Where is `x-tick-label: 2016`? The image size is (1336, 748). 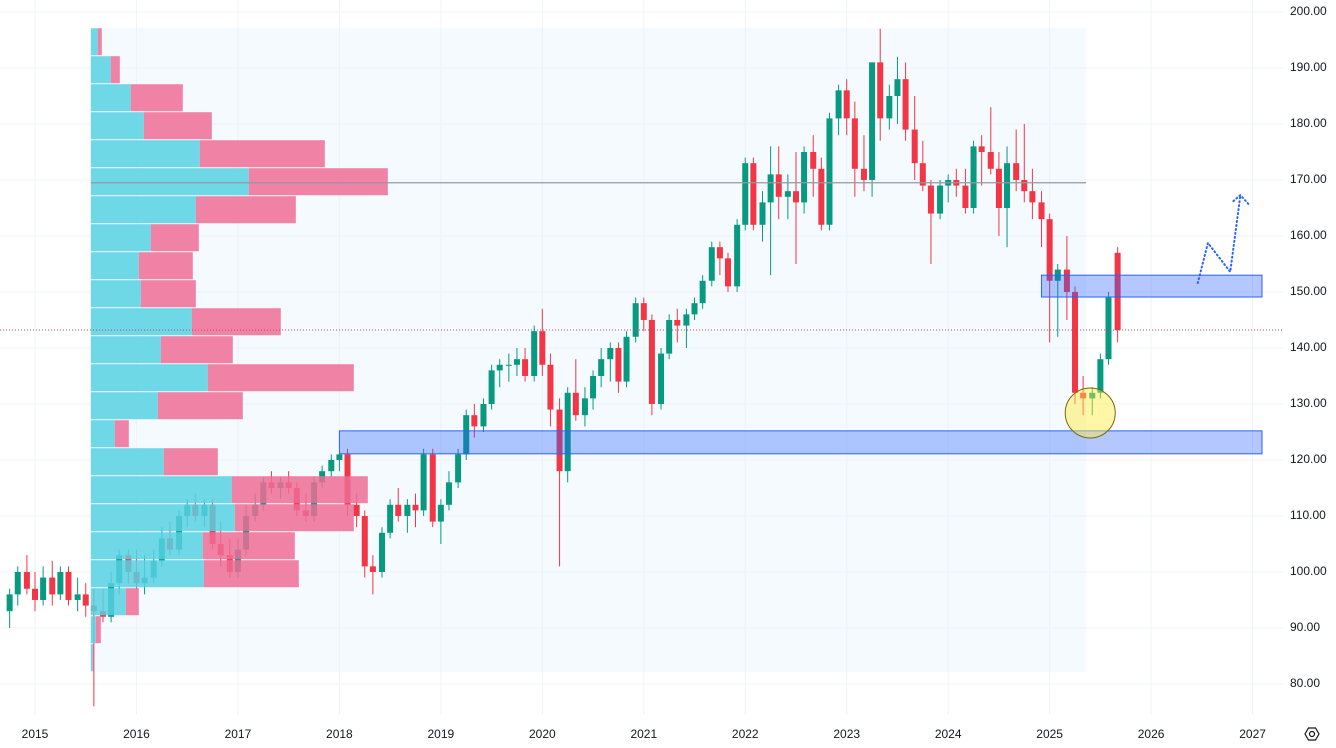 x-tick-label: 2016 is located at coordinates (136, 734).